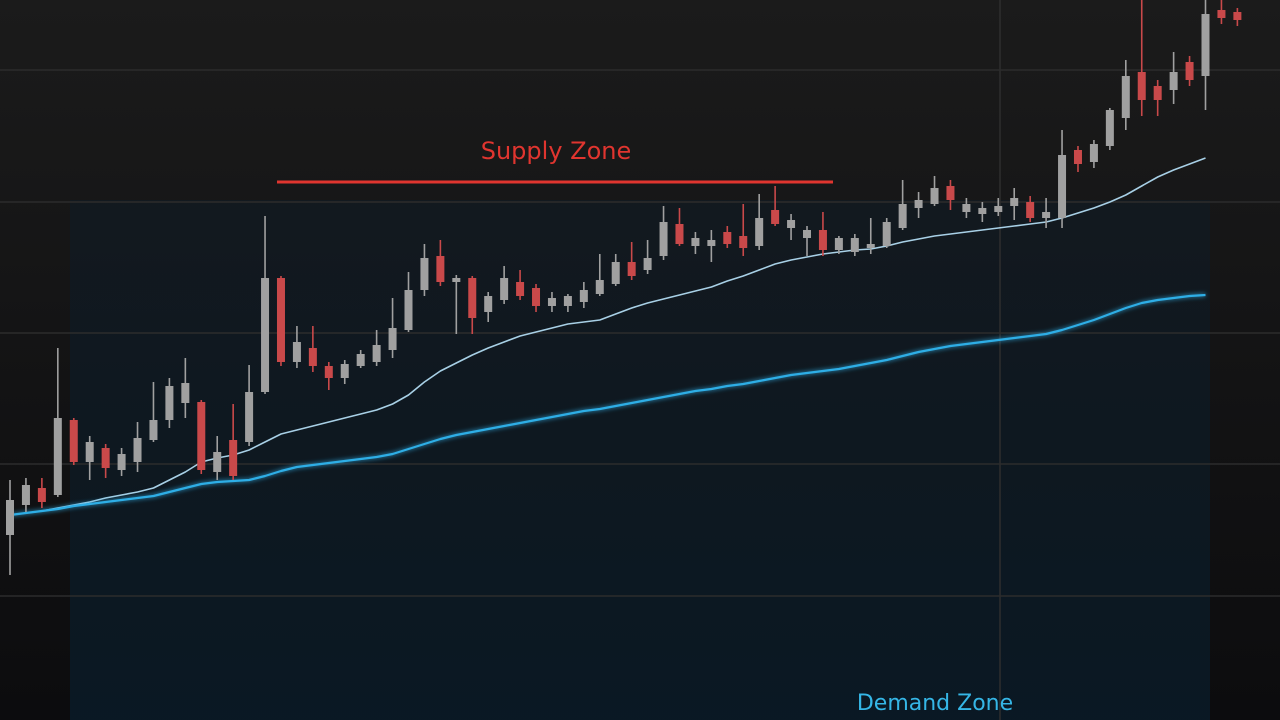  I want to click on supply-zone-label: Supply Zone, so click(556, 151).